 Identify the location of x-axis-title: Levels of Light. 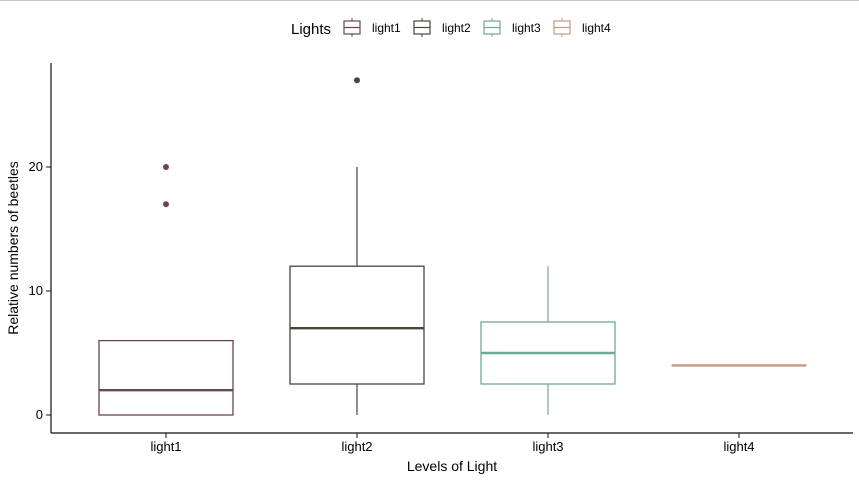
(452, 466).